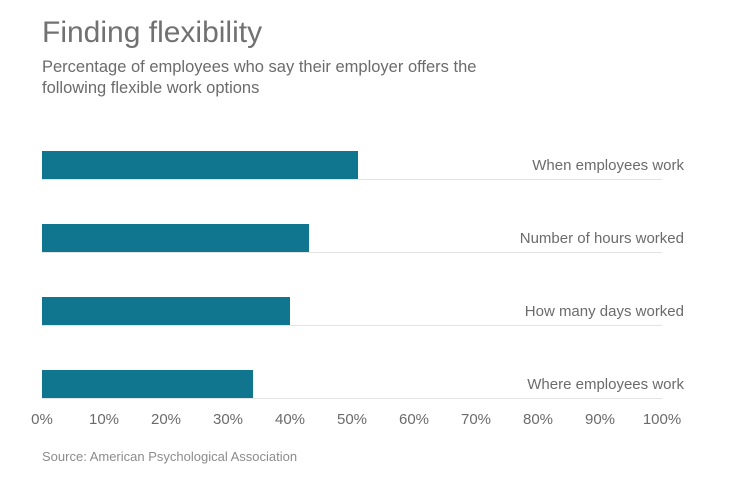 Image resolution: width=740 pixels, height=482 pixels. Describe the element at coordinates (605, 385) in the screenshot. I see `bar-label: Where employees work` at that location.